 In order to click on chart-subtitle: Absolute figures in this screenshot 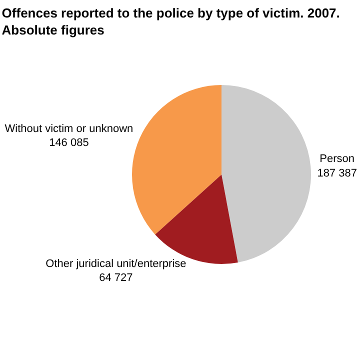, I will do `click(53, 30)`.